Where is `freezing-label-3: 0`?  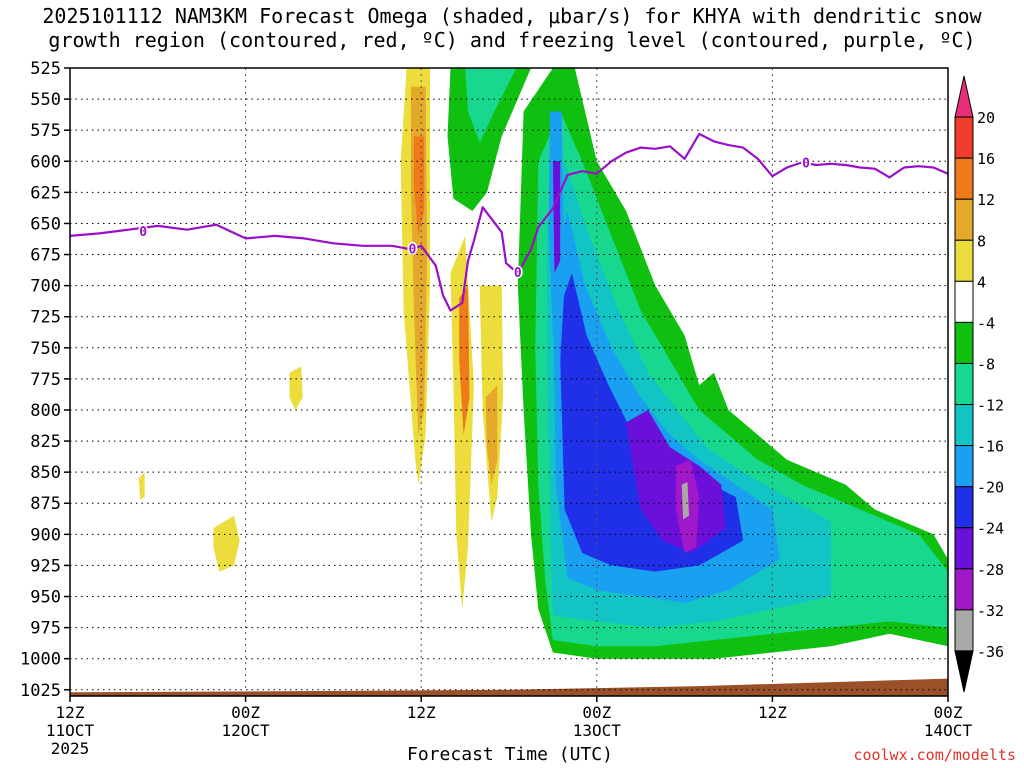
freezing-label-3: 0 is located at coordinates (806, 164).